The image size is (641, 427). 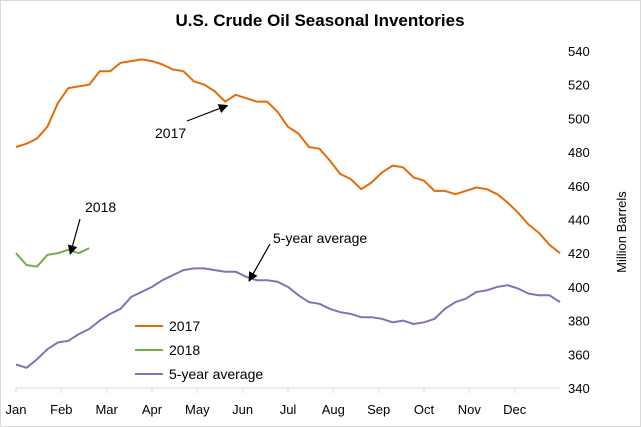 What do you see at coordinates (184, 326) in the screenshot?
I see `legend-label: 2017` at bounding box center [184, 326].